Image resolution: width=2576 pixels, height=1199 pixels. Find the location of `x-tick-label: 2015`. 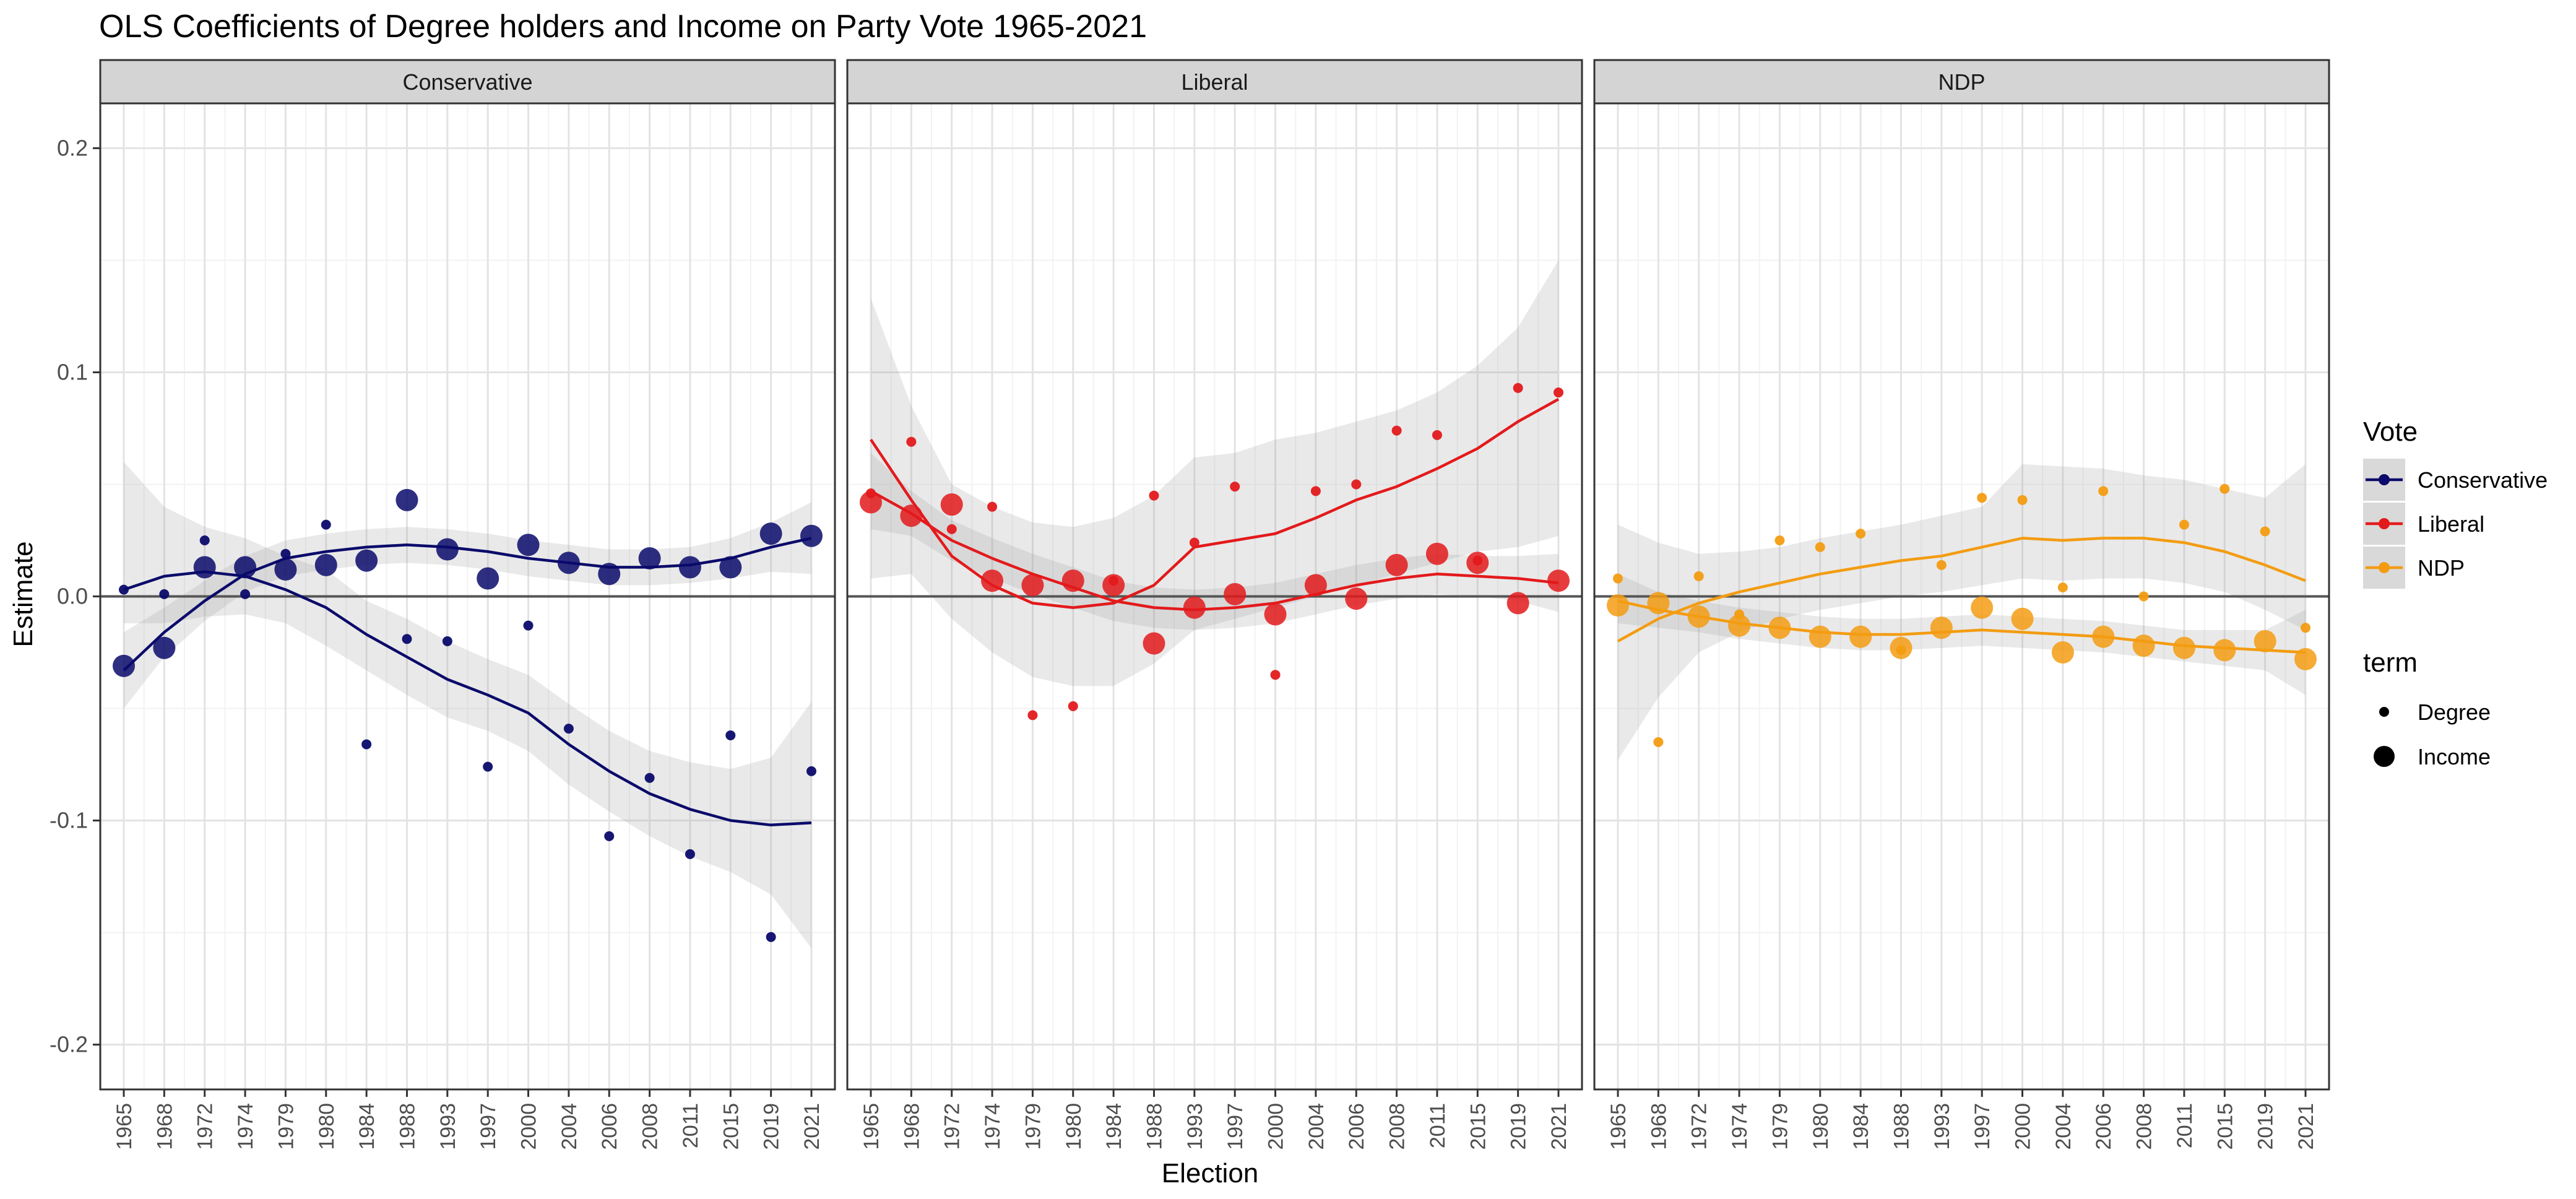

x-tick-label: 2015 is located at coordinates (2225, 1126).